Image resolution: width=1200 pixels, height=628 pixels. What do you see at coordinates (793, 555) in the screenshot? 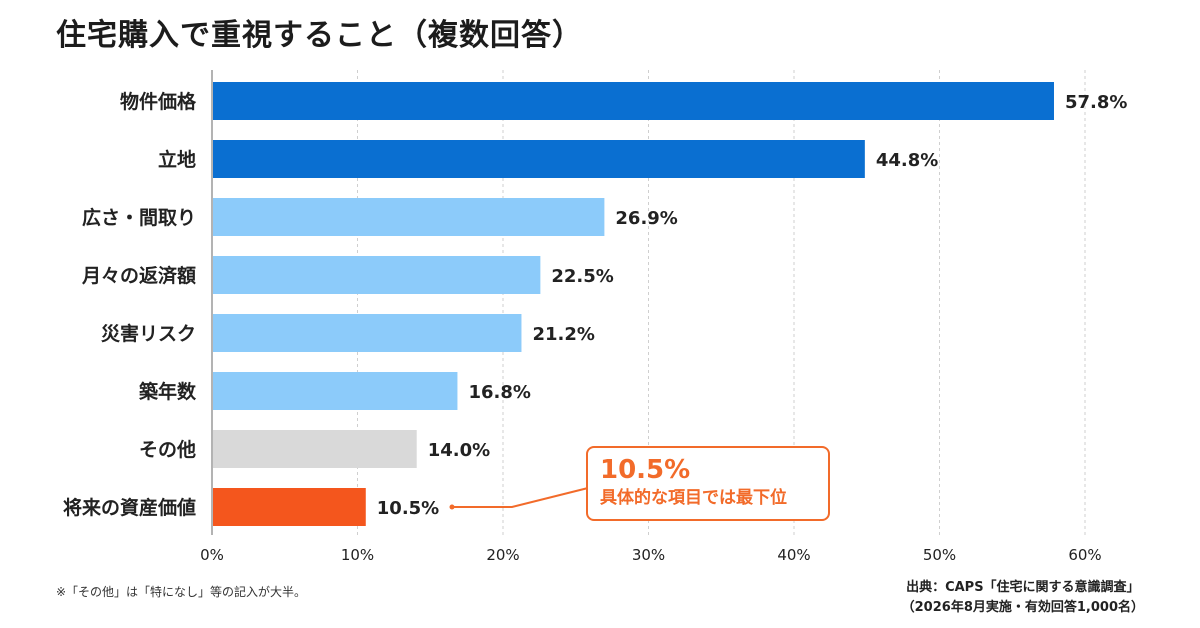
I see `x-tick-label: 40%` at bounding box center [793, 555].